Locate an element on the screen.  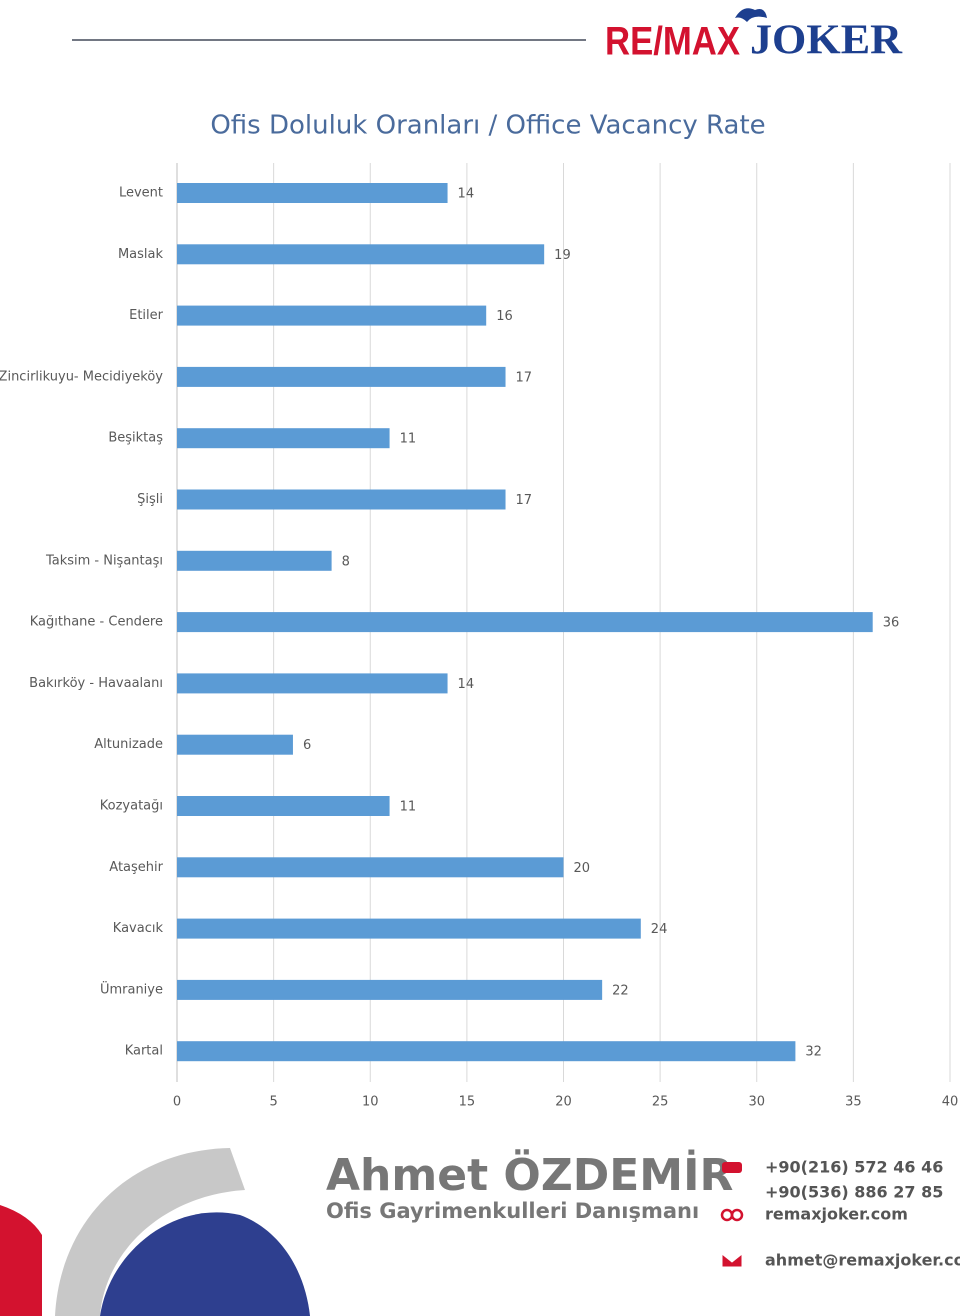
phone-icon is located at coordinates (732, 1167).